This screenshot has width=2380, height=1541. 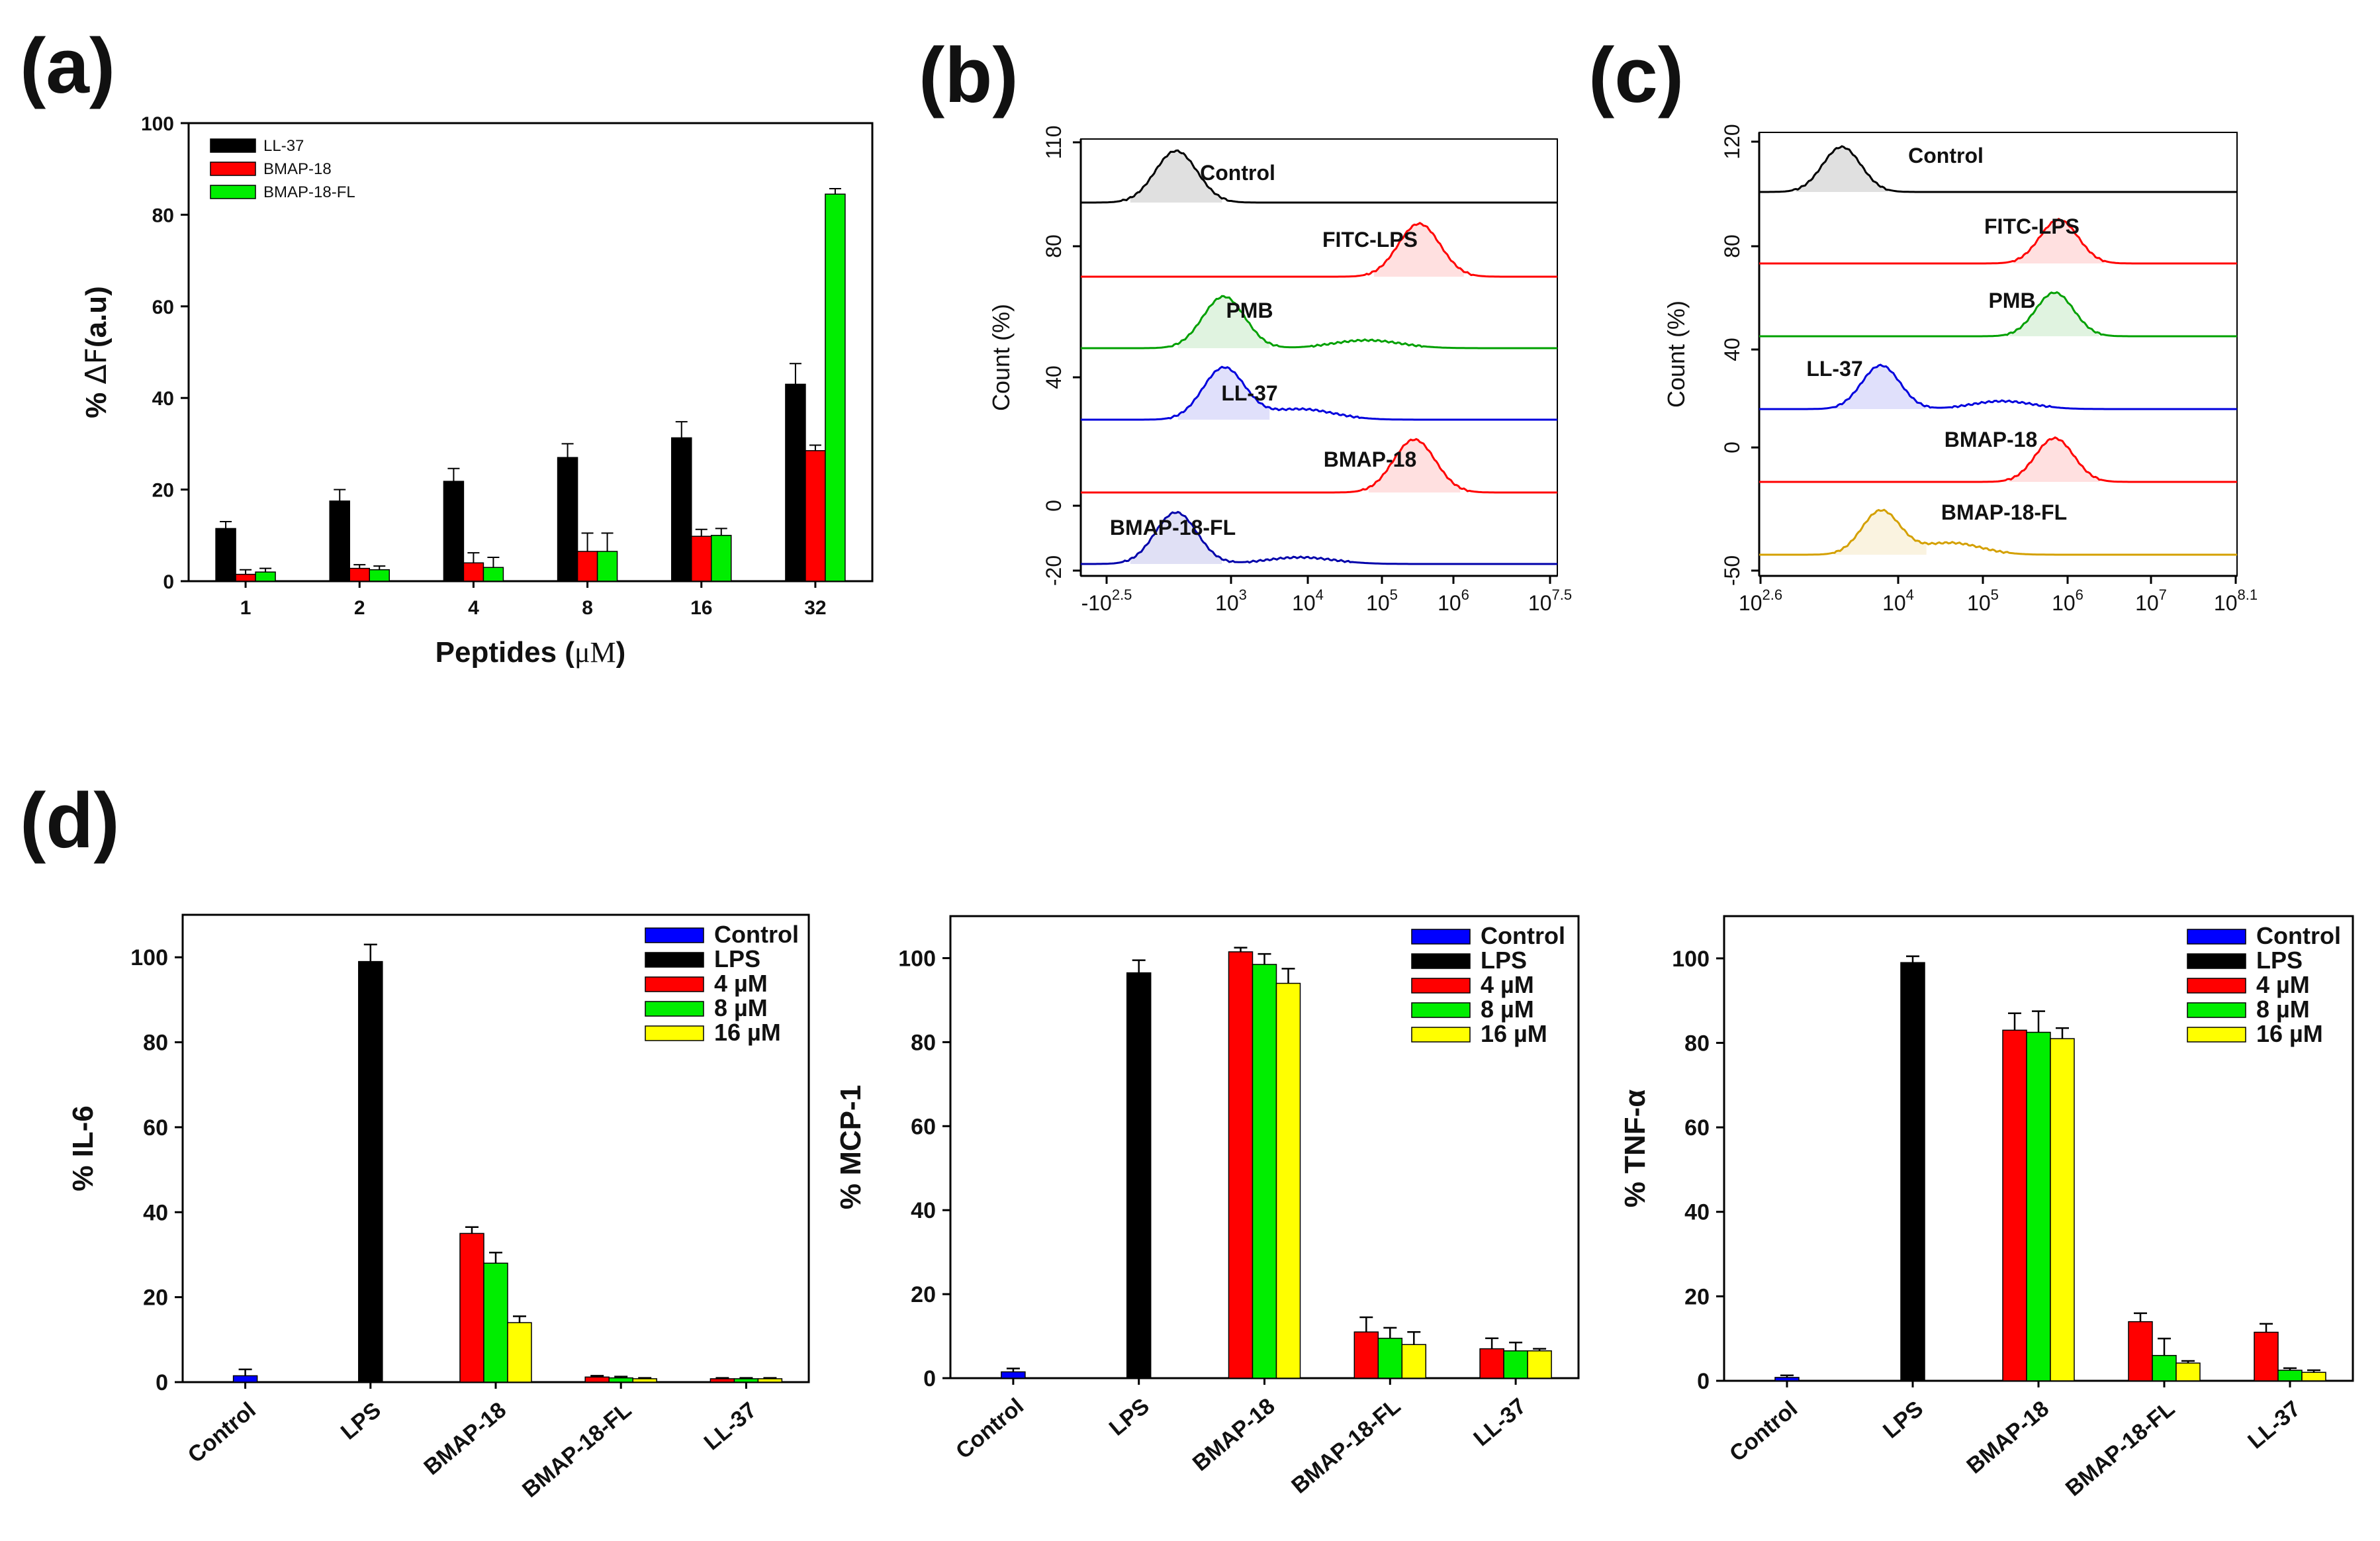 What do you see at coordinates (1319, 250) in the screenshot?
I see `trace-fitc-lps` at bounding box center [1319, 250].